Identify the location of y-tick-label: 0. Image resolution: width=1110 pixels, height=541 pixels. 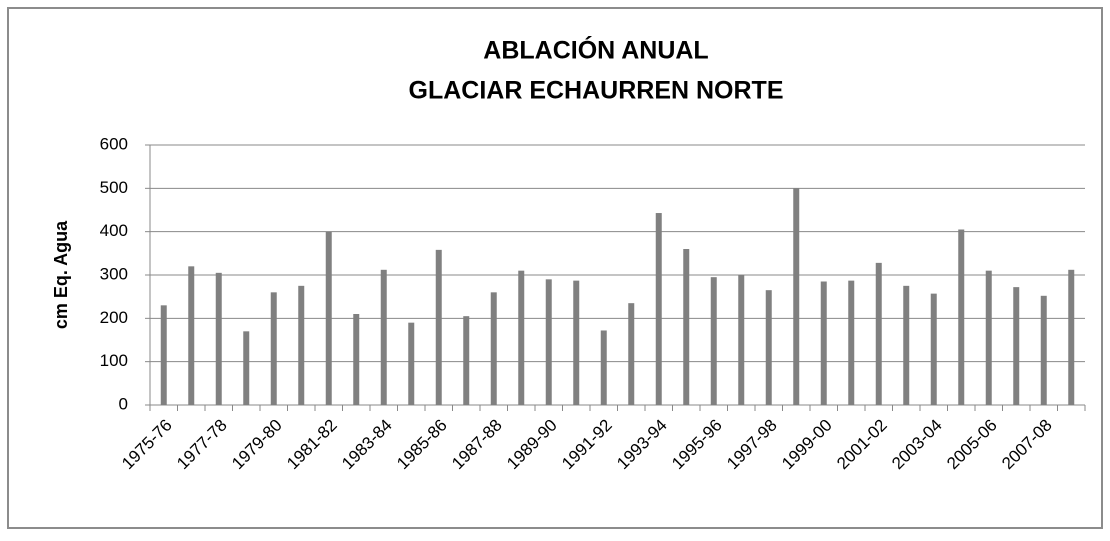
(123, 403).